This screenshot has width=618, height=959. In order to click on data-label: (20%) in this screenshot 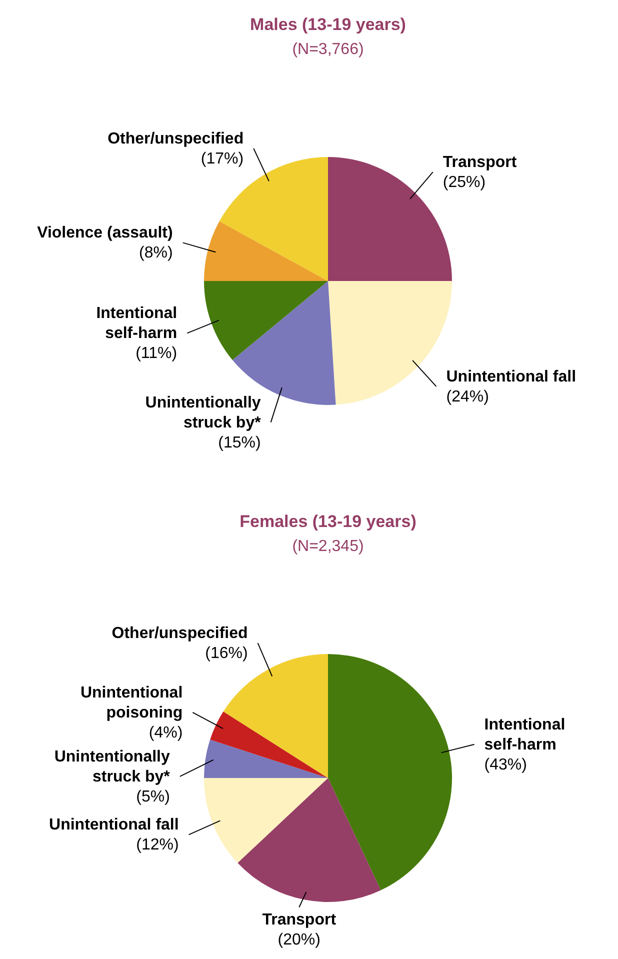, I will do `click(299, 939)`.